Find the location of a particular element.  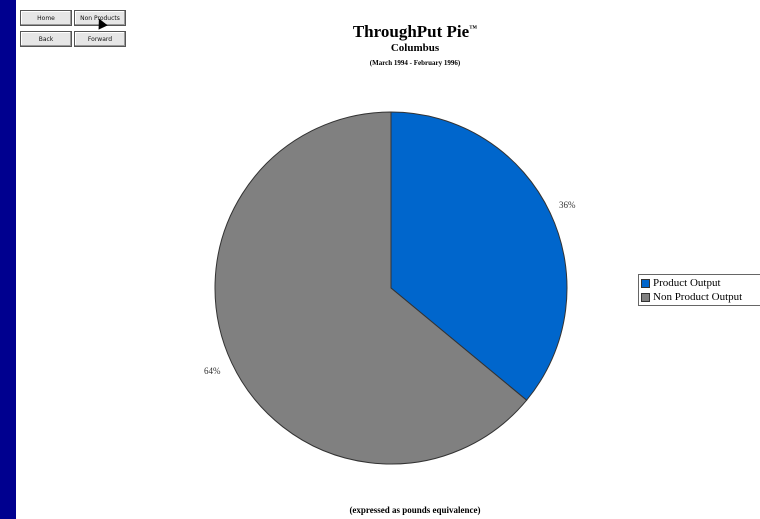

chart-legend: Product Output Non Product Output is located at coordinates (699, 290).